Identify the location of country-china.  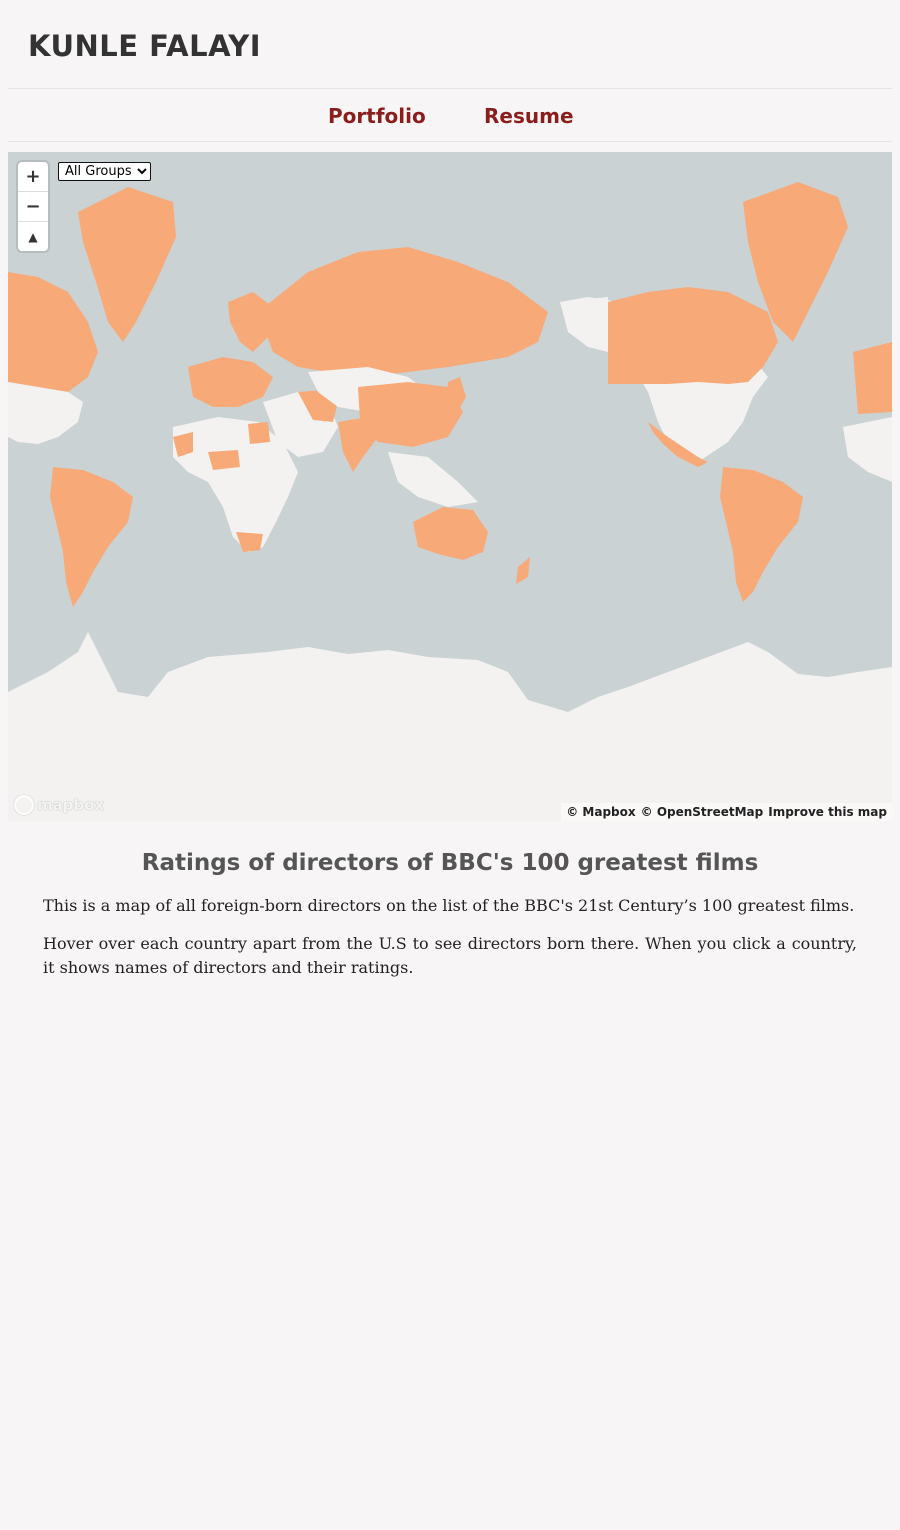
(410, 414).